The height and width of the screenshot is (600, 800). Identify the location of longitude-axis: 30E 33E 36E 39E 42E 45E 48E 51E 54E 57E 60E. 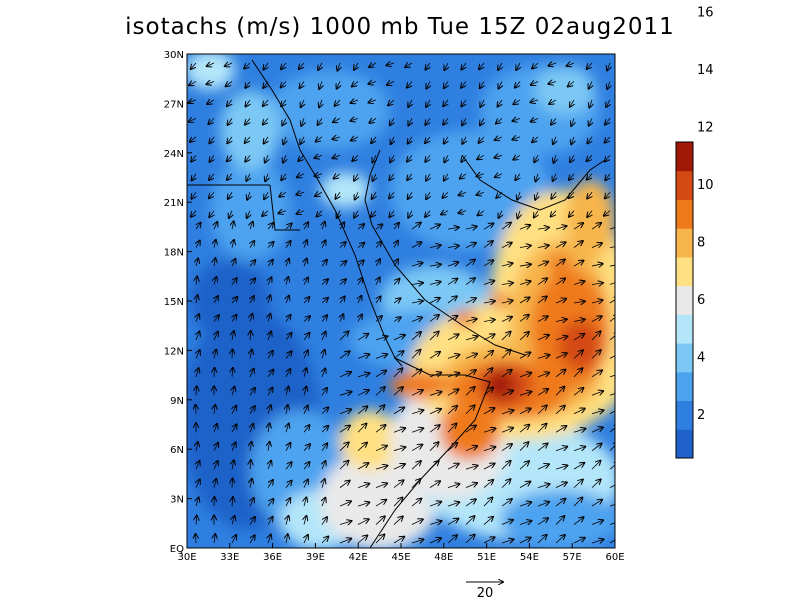
(401, 553).